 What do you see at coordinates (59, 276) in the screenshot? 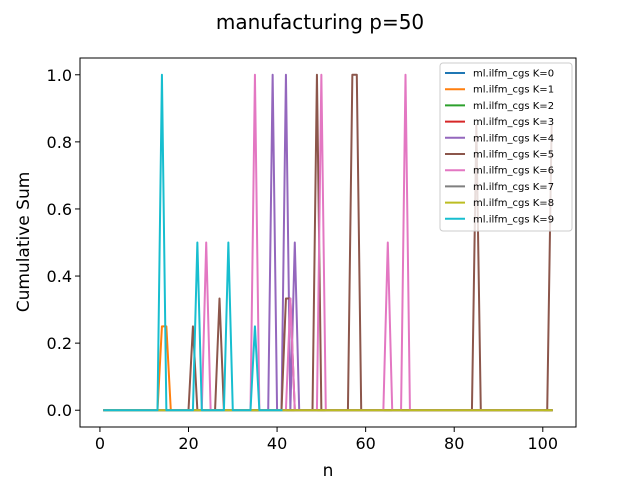
I see `y-tick-label: 0.4` at bounding box center [59, 276].